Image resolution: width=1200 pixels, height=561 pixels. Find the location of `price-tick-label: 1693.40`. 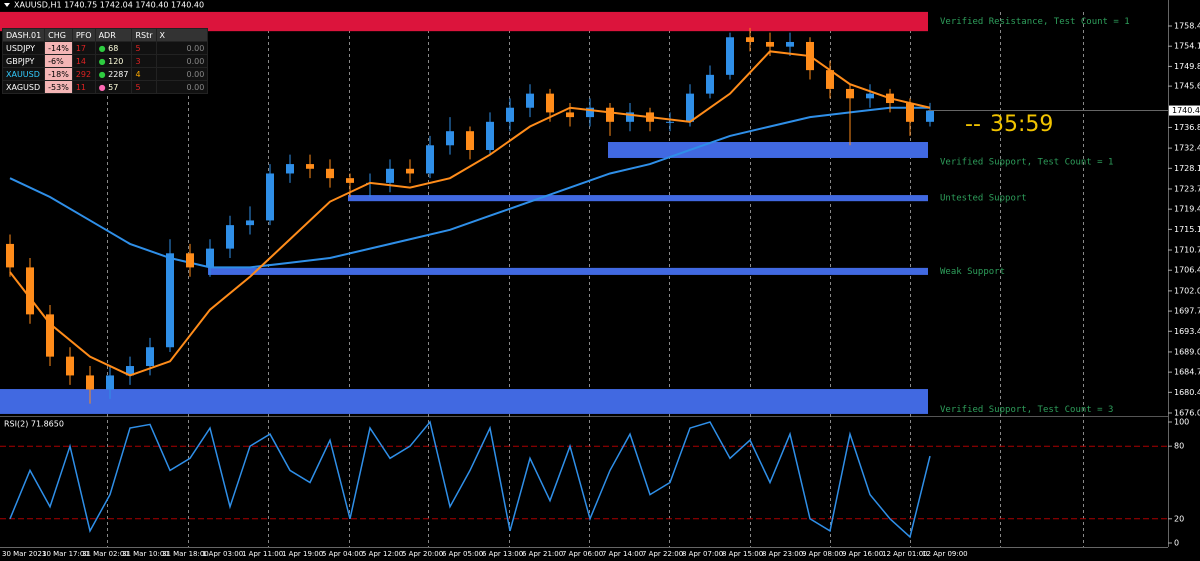

price-tick-label: 1693.40 is located at coordinates (1187, 331).